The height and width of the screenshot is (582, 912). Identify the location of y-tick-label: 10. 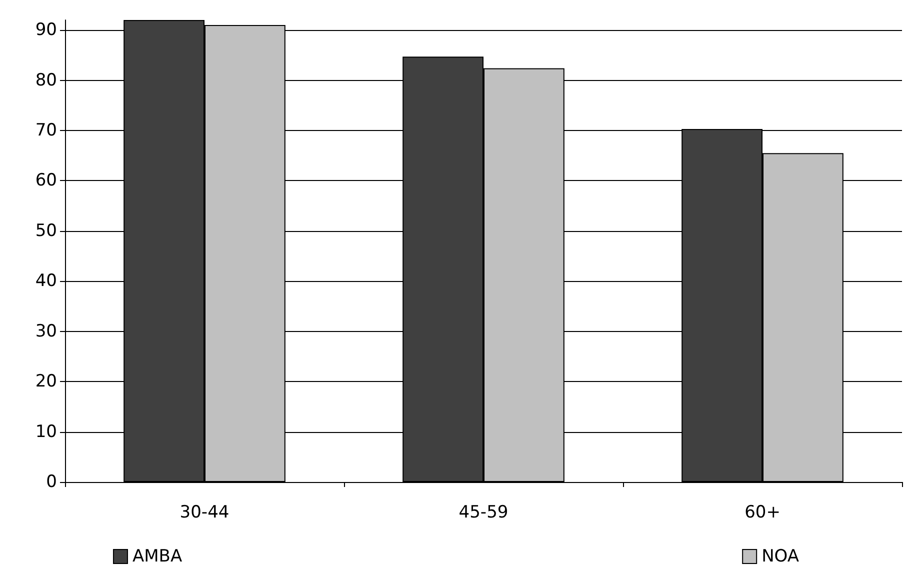
(46, 432).